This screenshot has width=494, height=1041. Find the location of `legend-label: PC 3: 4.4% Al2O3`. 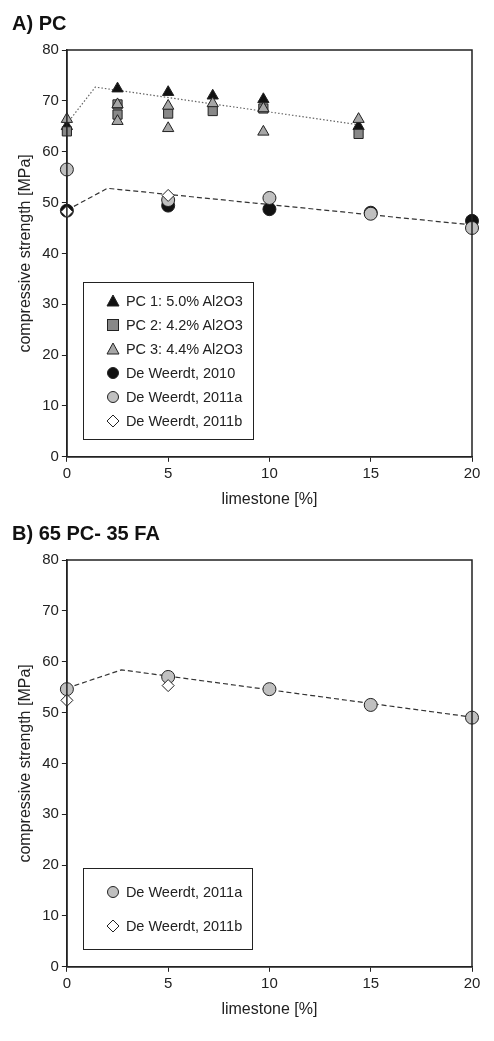

legend-label: PC 3: 4.4% Al2O3 is located at coordinates (184, 348).